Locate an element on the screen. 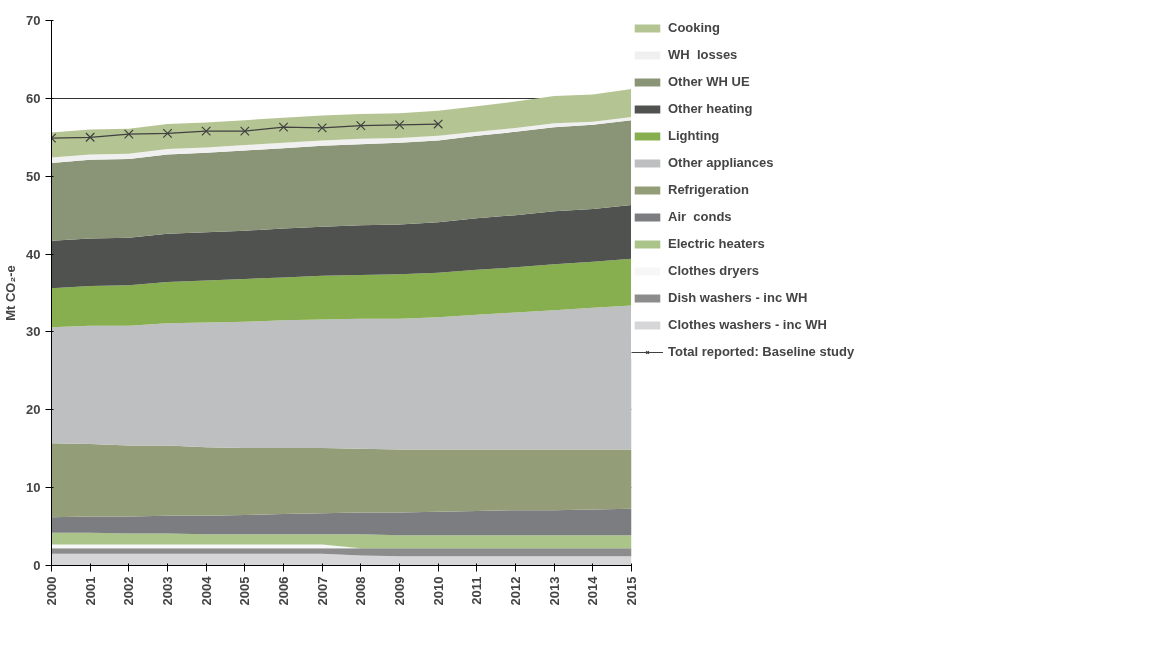 Image resolution: width=1169 pixels, height=657 pixels. y-tick-label: 40 is located at coordinates (33, 254).